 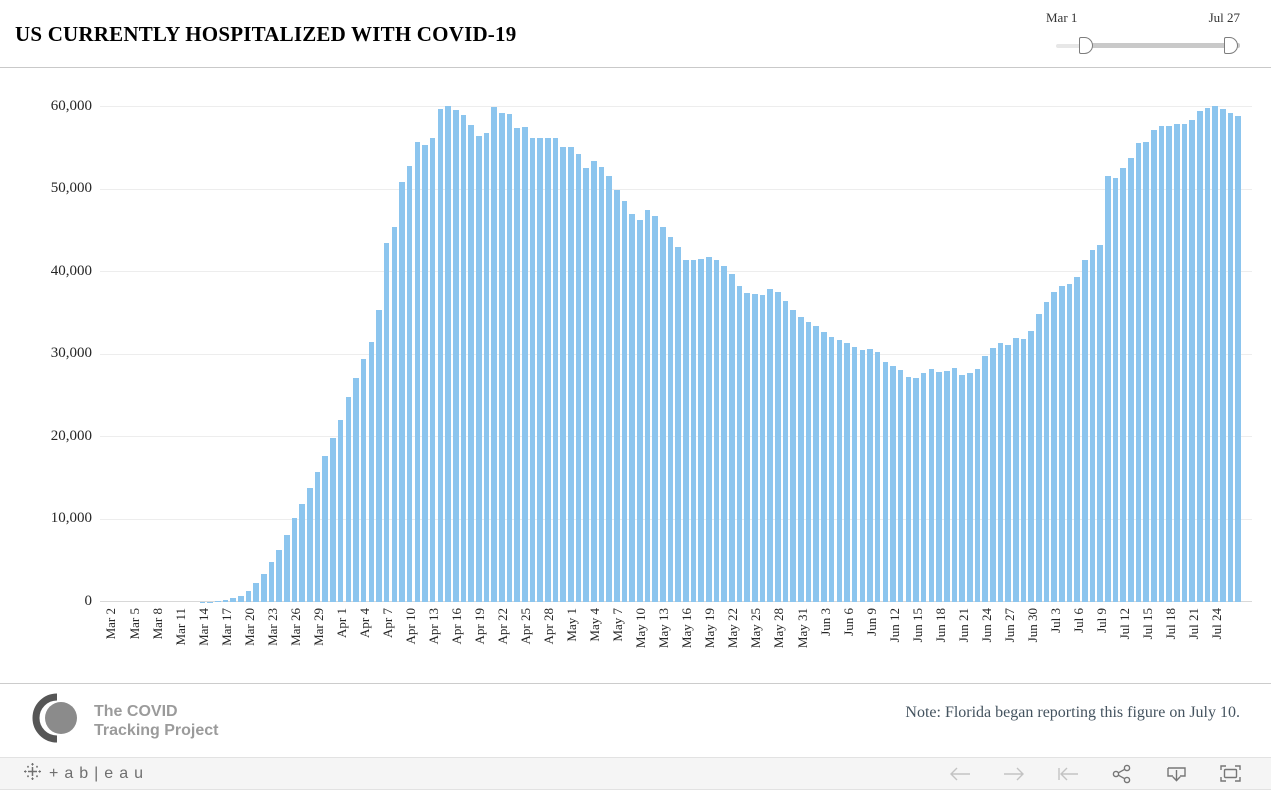 What do you see at coordinates (86, 773) in the screenshot?
I see `tableau-logo: +ab|eau` at bounding box center [86, 773].